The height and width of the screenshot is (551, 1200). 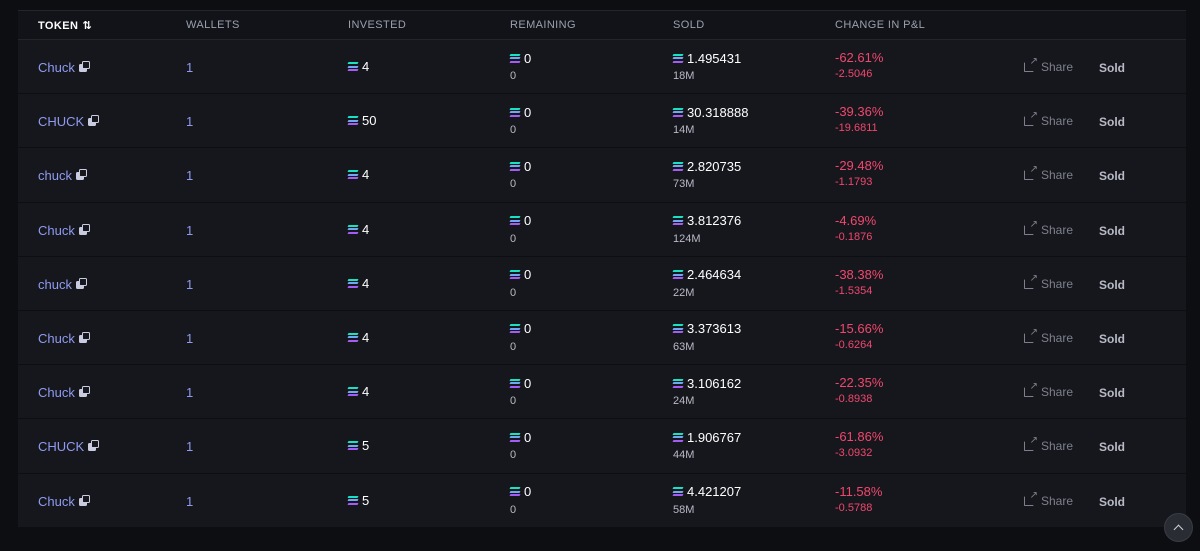 I want to click on pnl-percent: -15.66%, so click(x=859, y=328).